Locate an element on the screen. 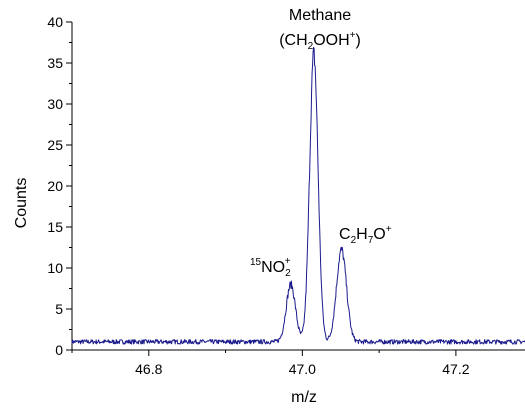  annotation-methane-title: Methane is located at coordinates (320, 15).